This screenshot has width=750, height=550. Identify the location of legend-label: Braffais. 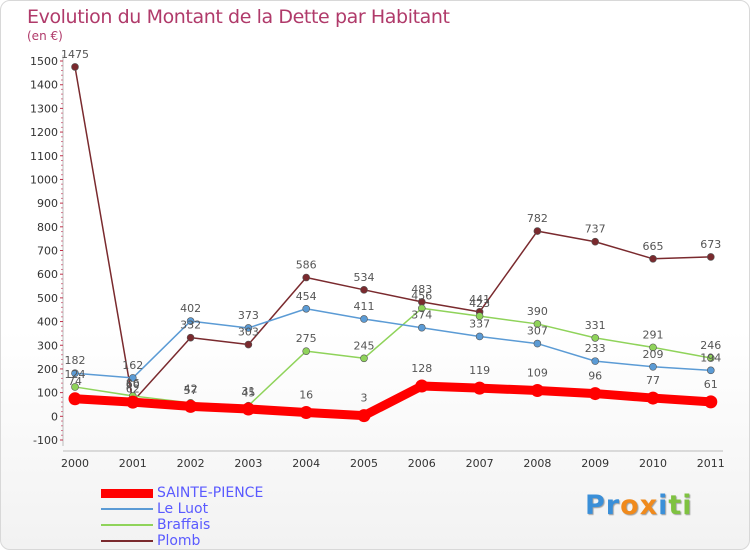
(184, 525).